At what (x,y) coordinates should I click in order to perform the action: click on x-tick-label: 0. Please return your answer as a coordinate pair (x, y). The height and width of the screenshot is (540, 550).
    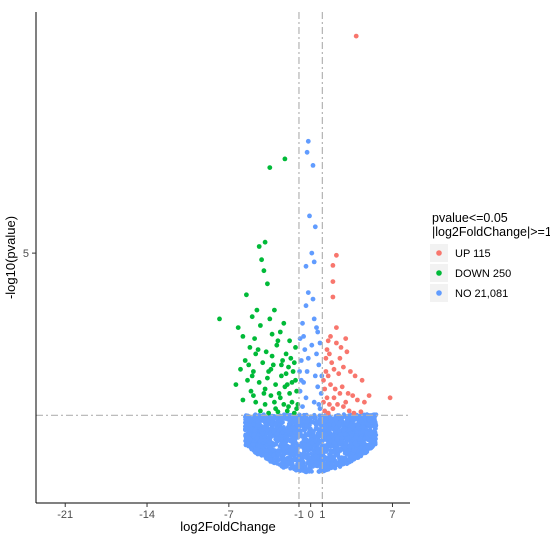
    Looking at the image, I should click on (311, 515).